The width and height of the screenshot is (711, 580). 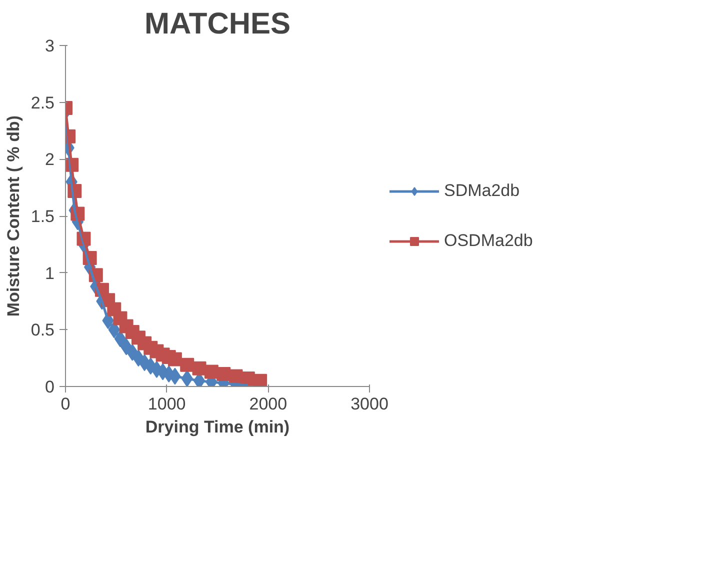 I want to click on x-tick-label: 3000, so click(x=369, y=404).